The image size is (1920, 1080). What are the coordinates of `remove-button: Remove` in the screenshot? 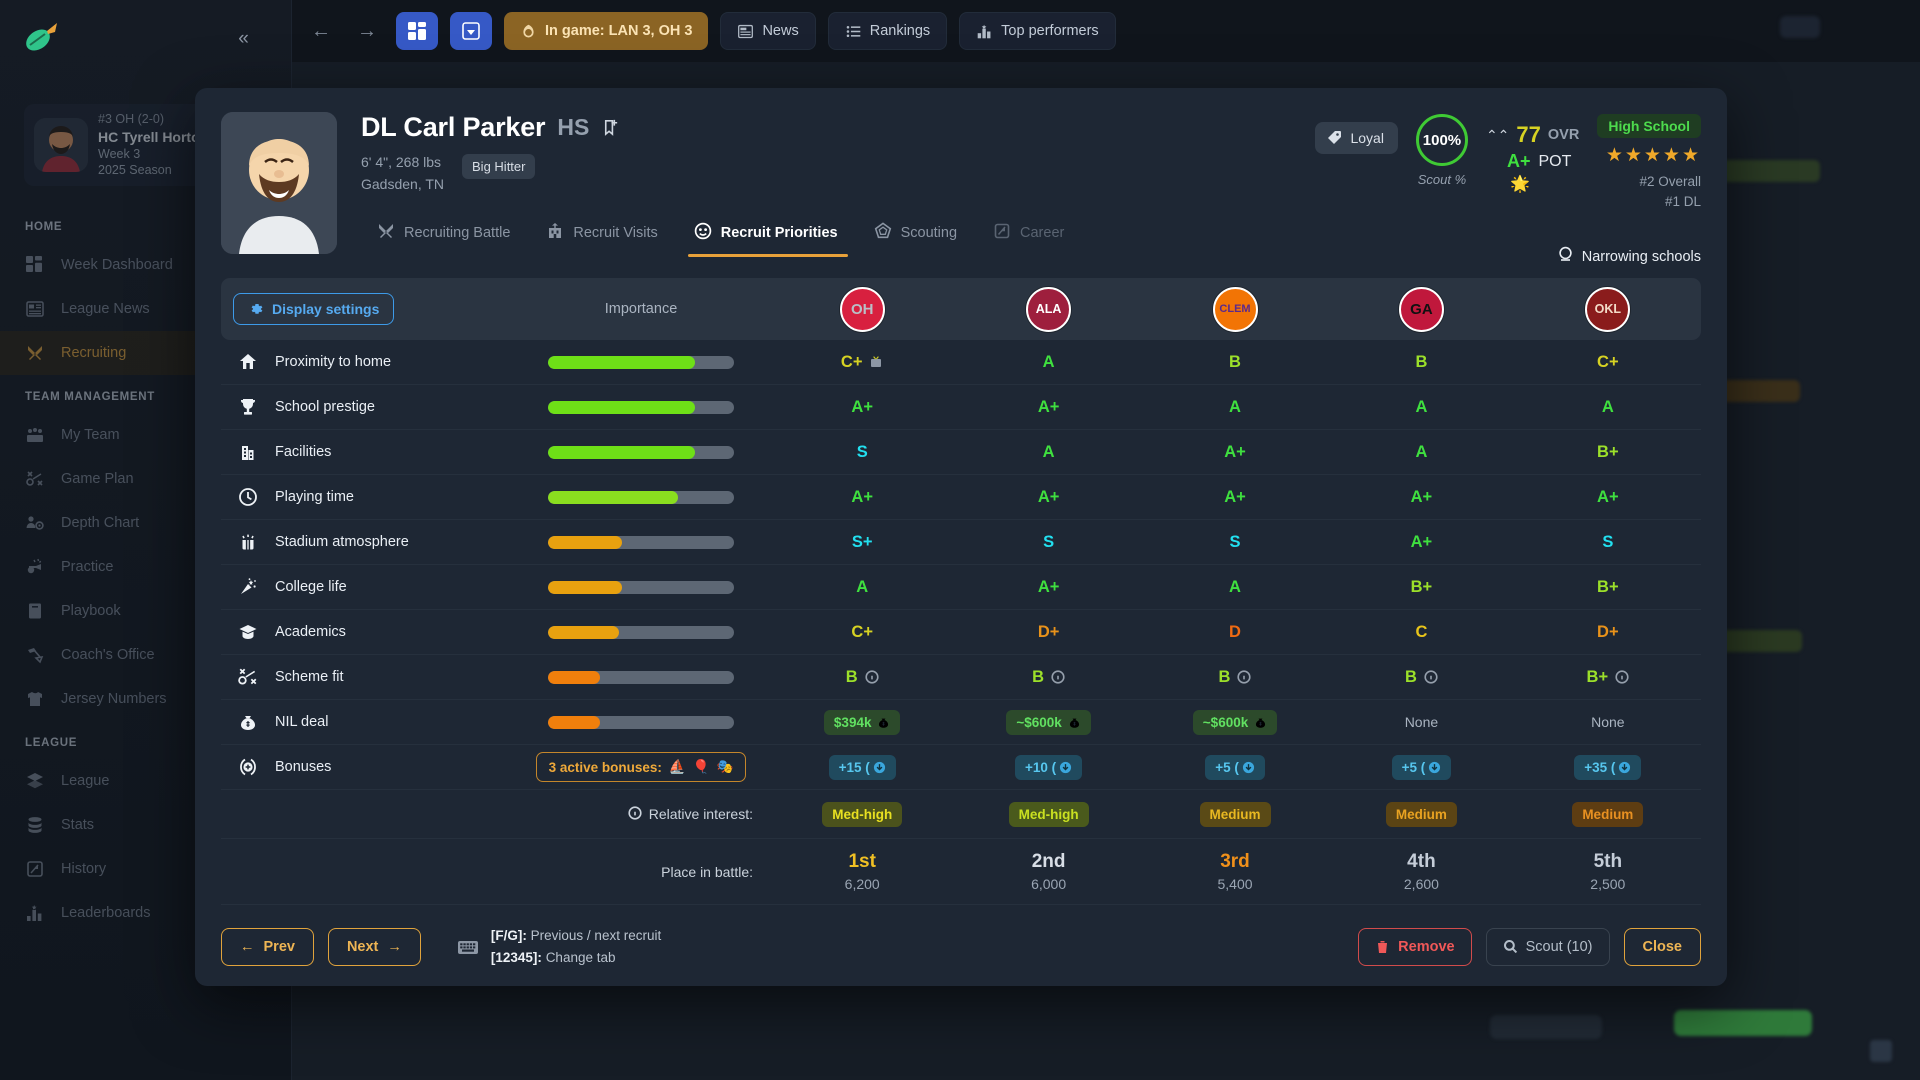 It's located at (1415, 946).